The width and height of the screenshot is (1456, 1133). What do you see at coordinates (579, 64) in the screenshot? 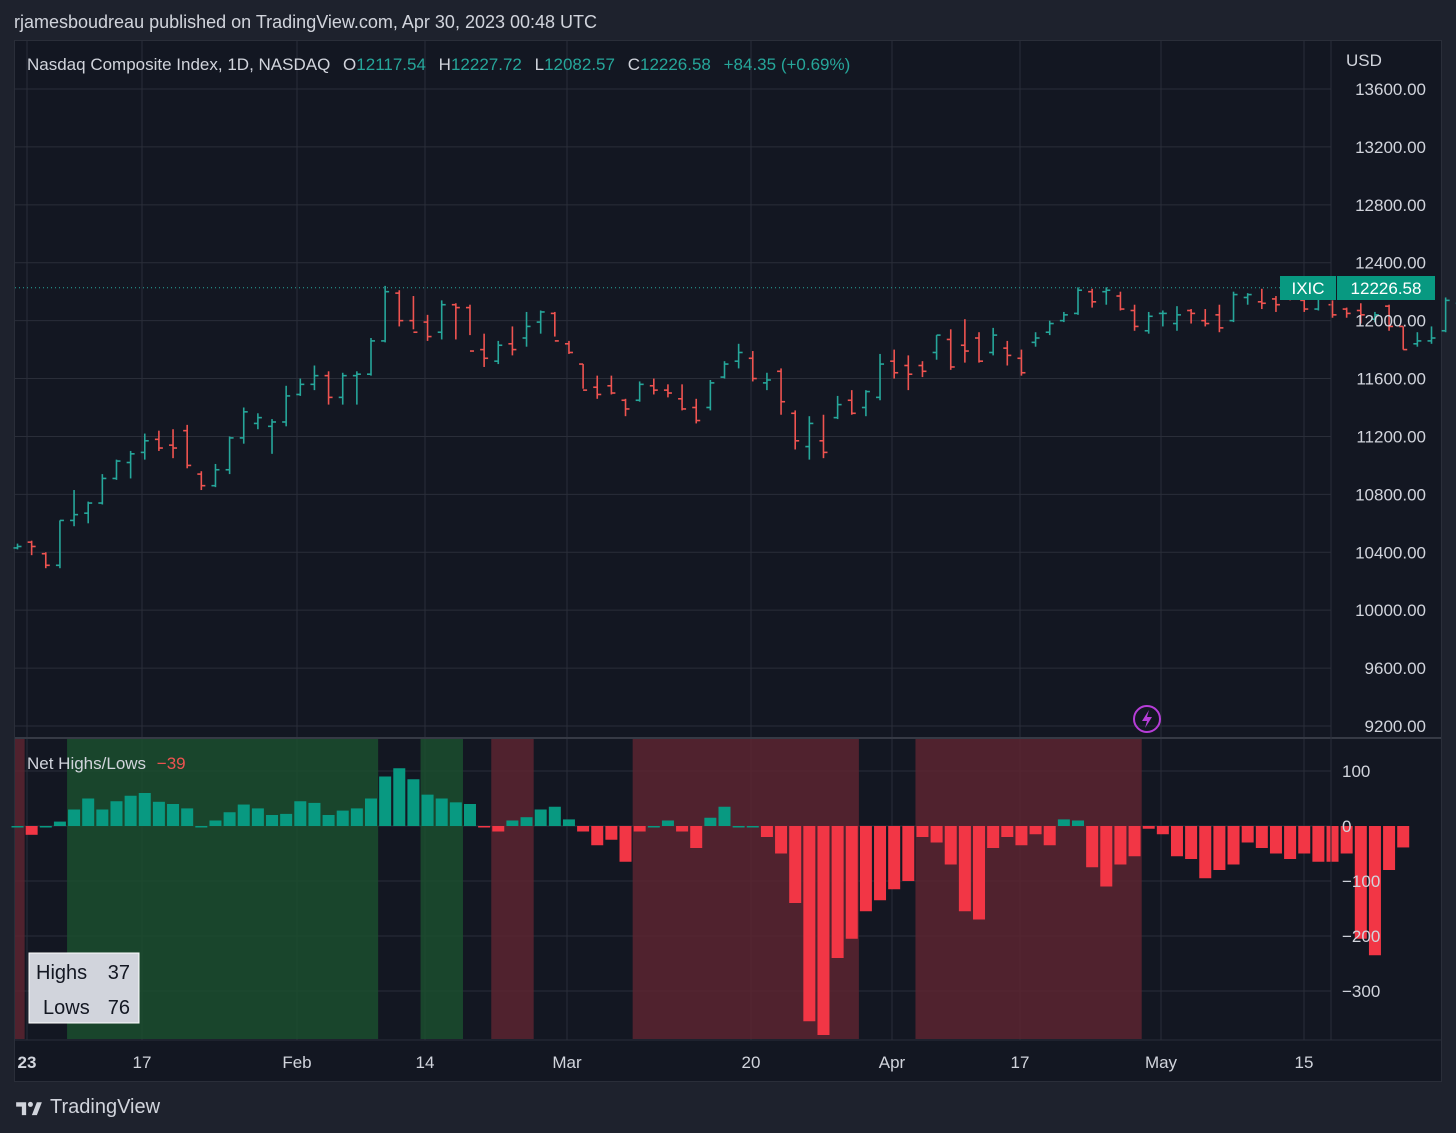
I see `legend-low-value: 12082.57` at bounding box center [579, 64].